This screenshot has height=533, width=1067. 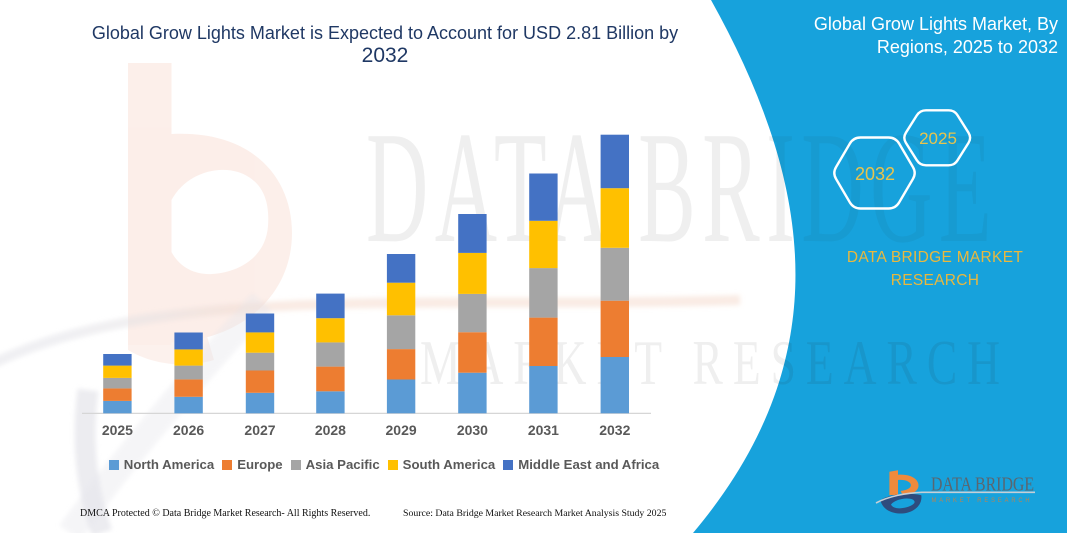 What do you see at coordinates (938, 138) in the screenshot?
I see `svg-text: 2025` at bounding box center [938, 138].